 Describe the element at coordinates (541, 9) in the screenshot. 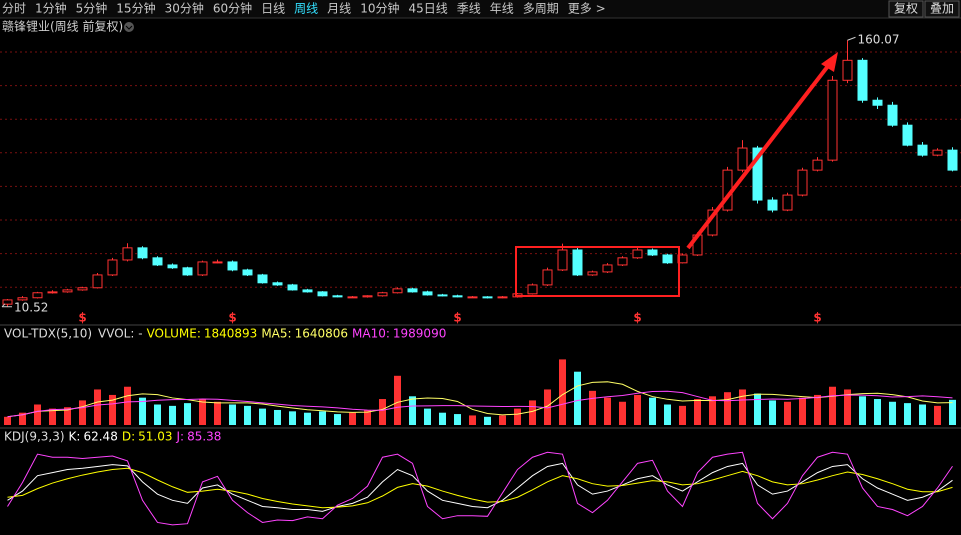

I see `toolbar-tab: 多周期` at that location.